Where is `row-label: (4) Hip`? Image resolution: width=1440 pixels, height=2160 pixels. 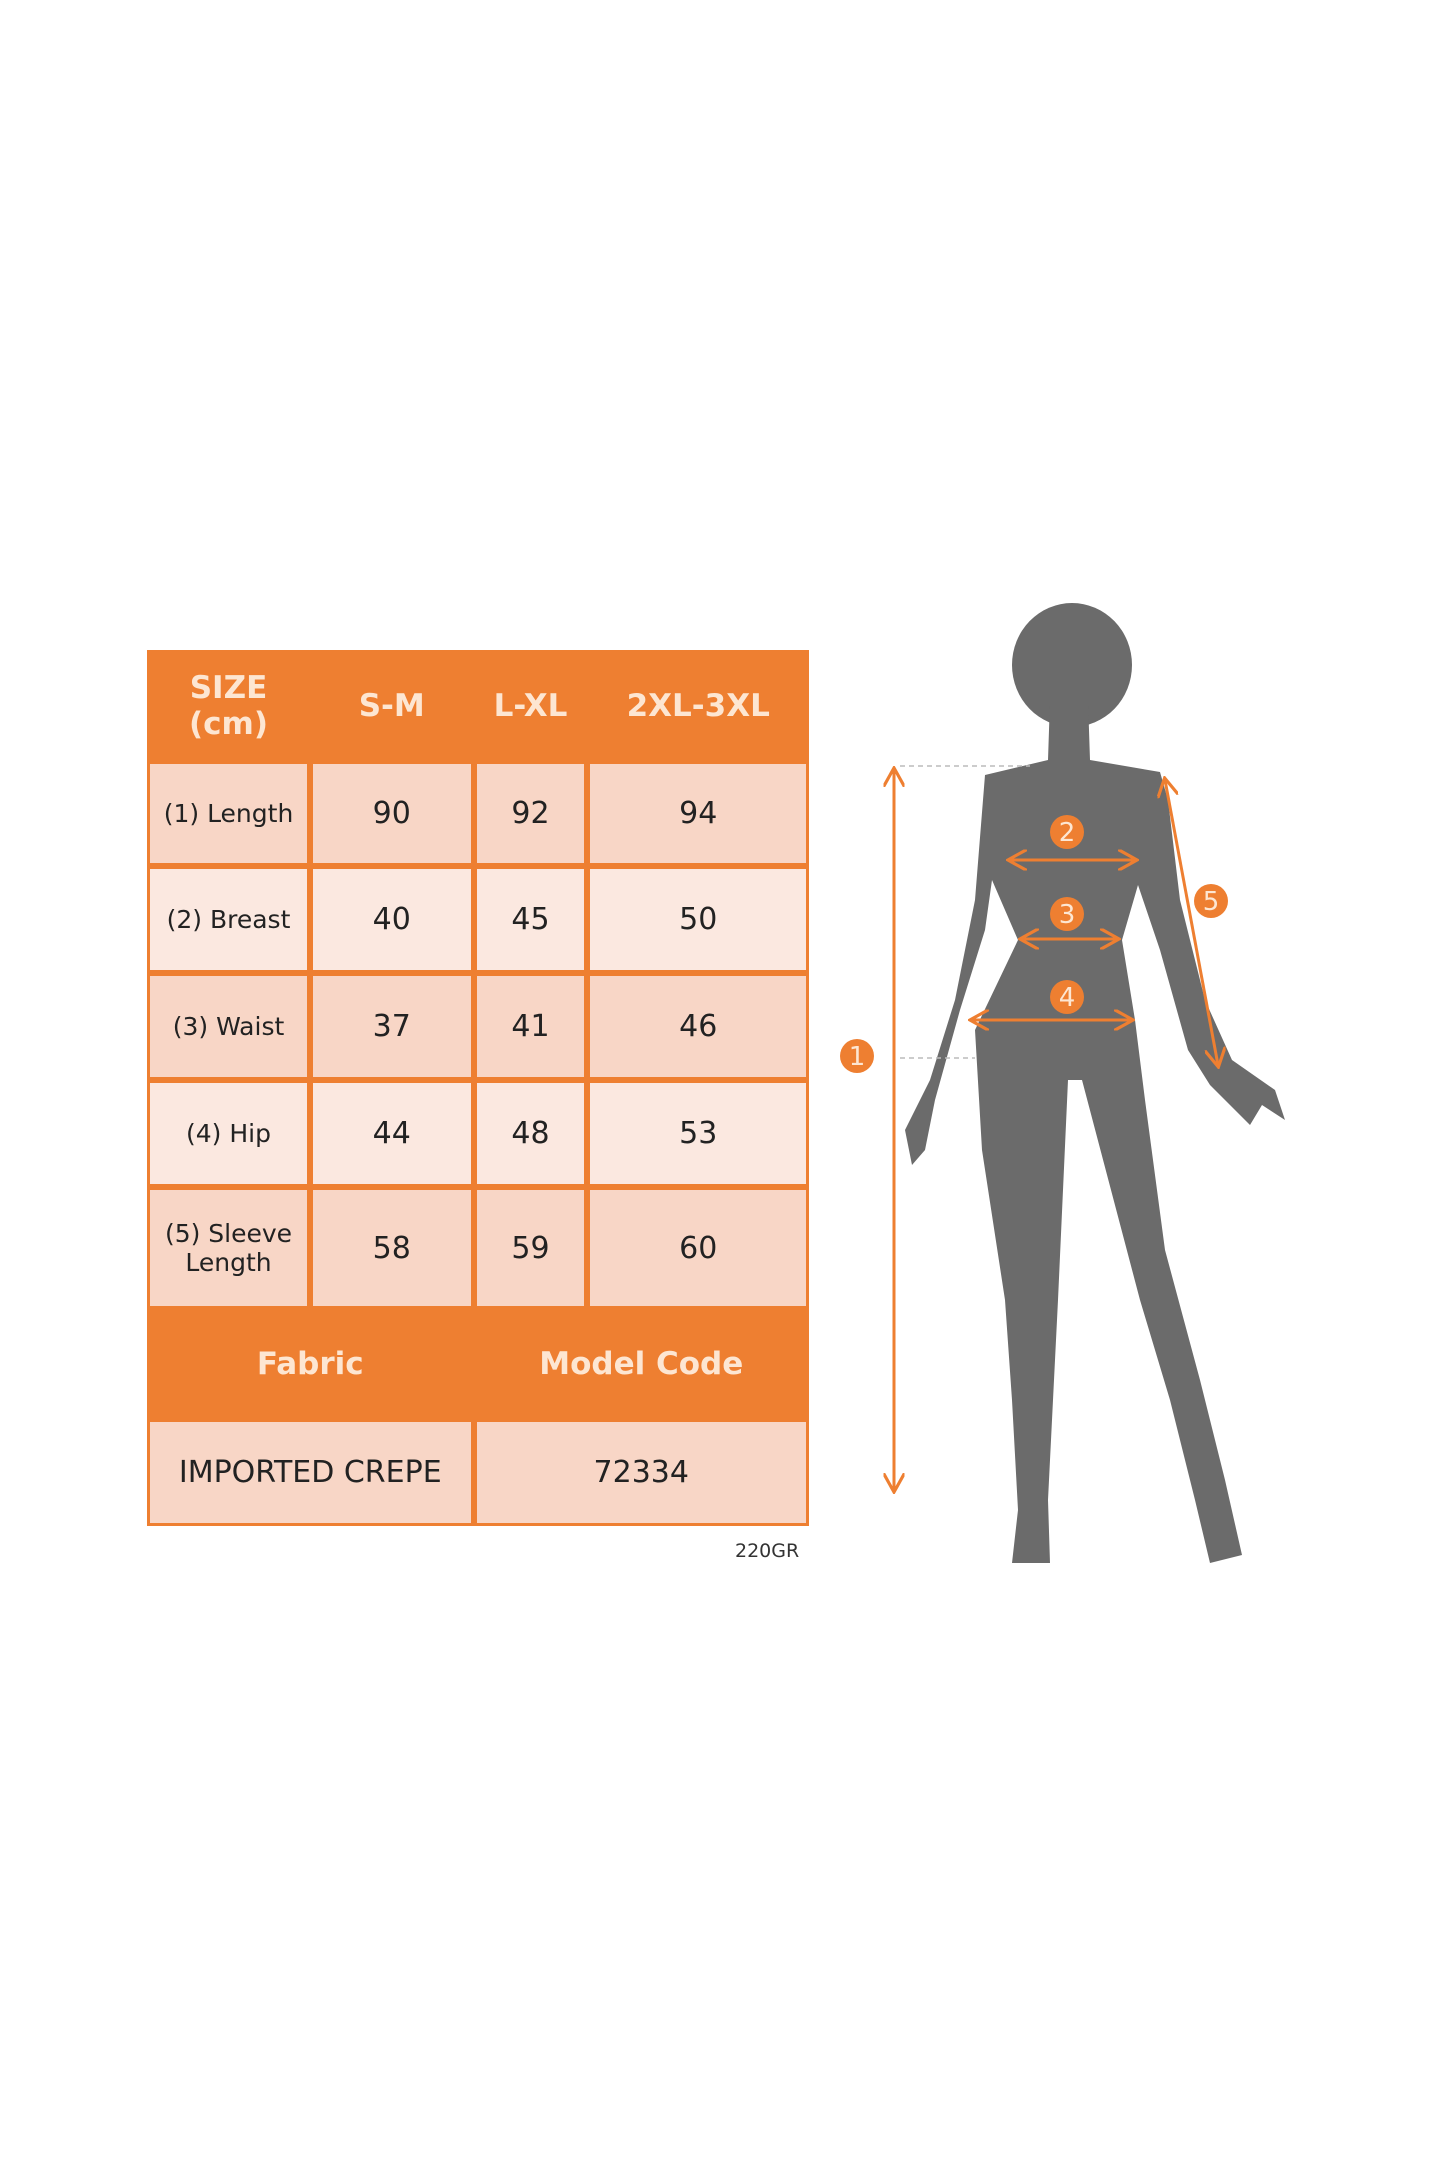 row-label: (4) Hip is located at coordinates (228, 1133).